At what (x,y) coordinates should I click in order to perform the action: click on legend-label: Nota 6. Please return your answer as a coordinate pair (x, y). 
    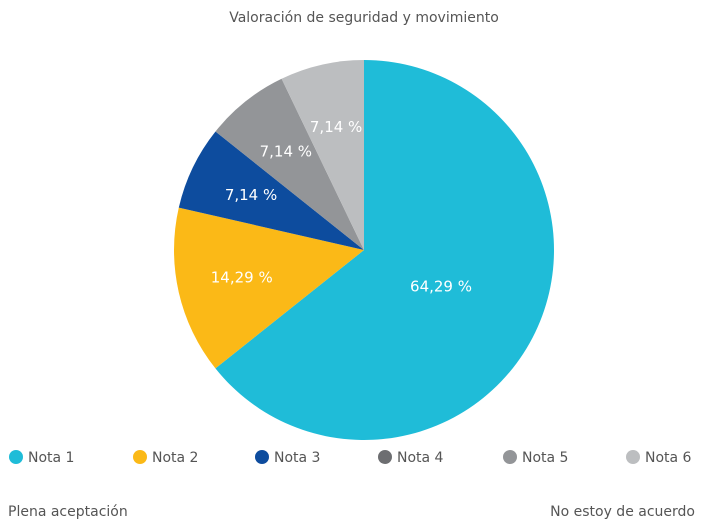
    Looking at the image, I should click on (668, 458).